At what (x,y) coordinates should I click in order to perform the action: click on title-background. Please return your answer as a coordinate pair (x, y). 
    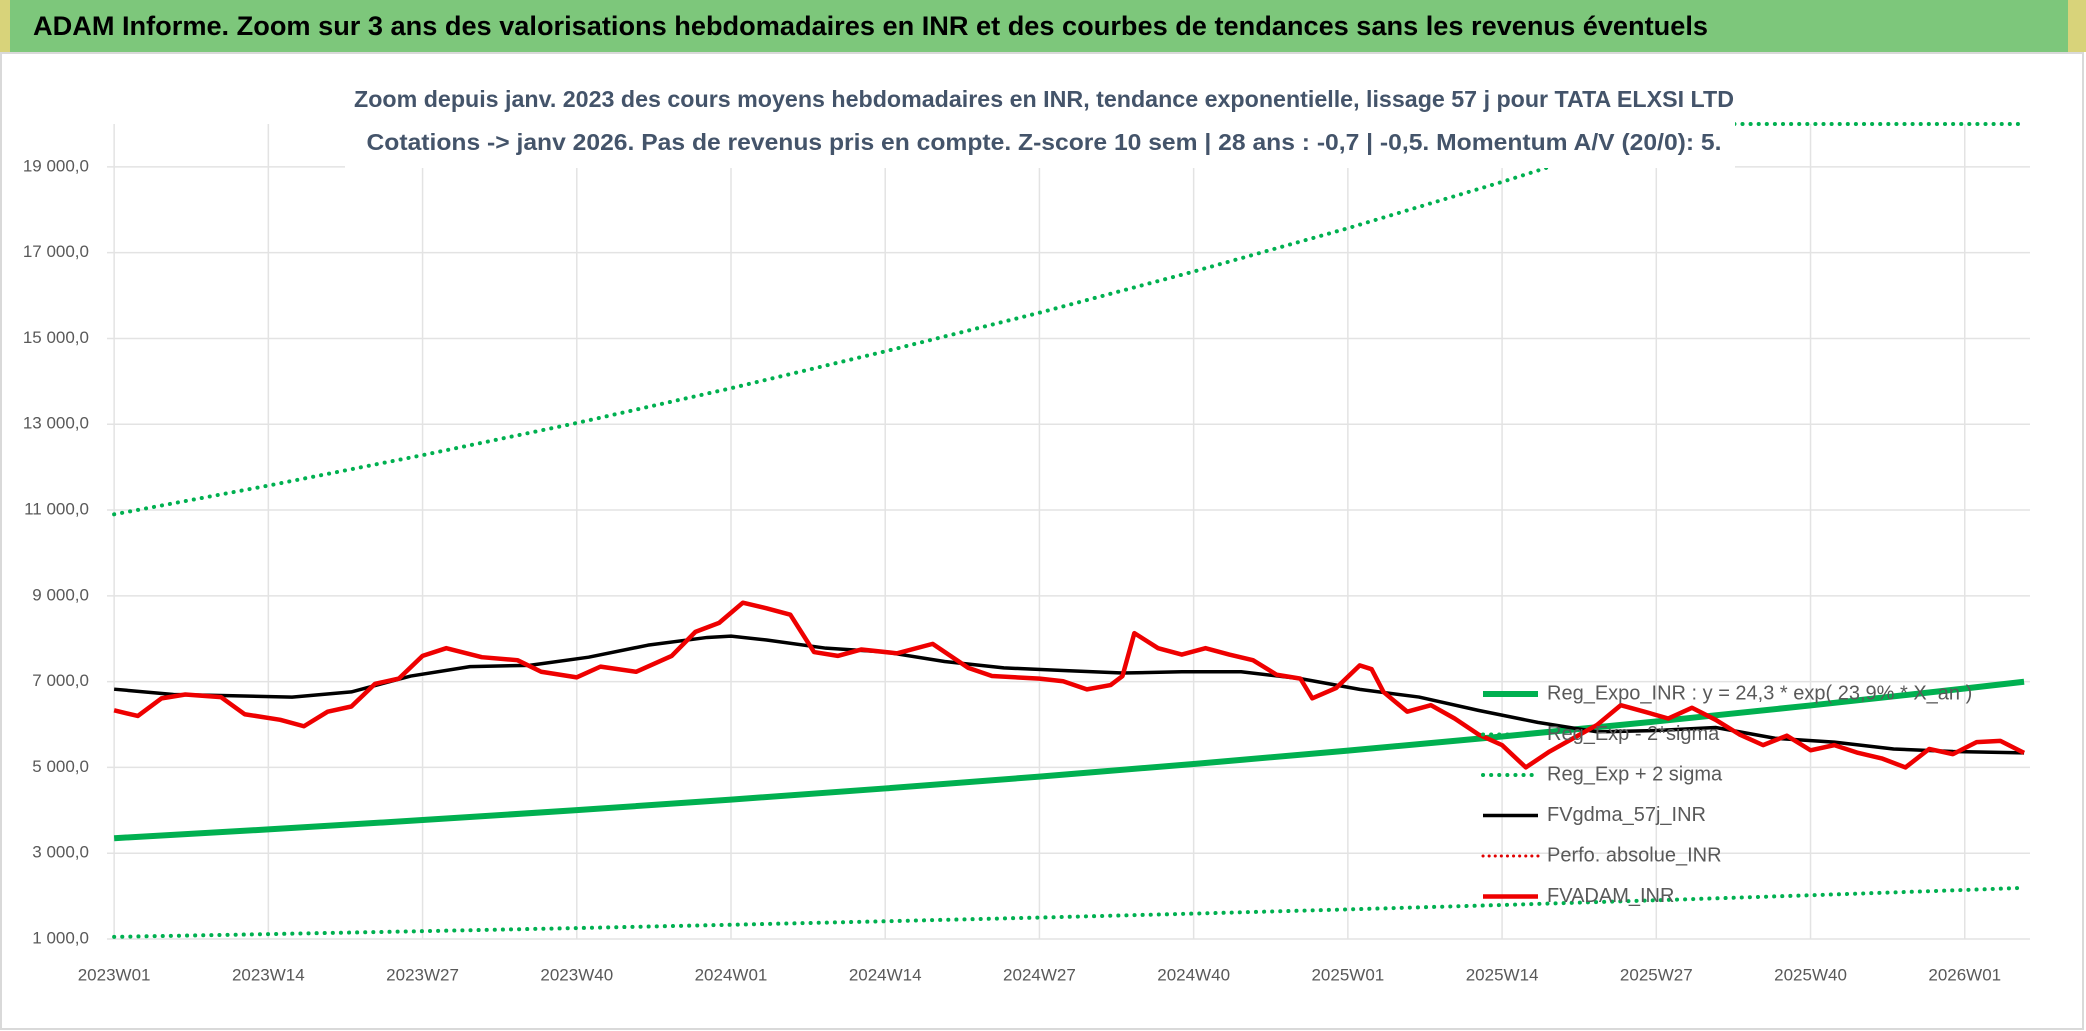
    Looking at the image, I should click on (1040, 126).